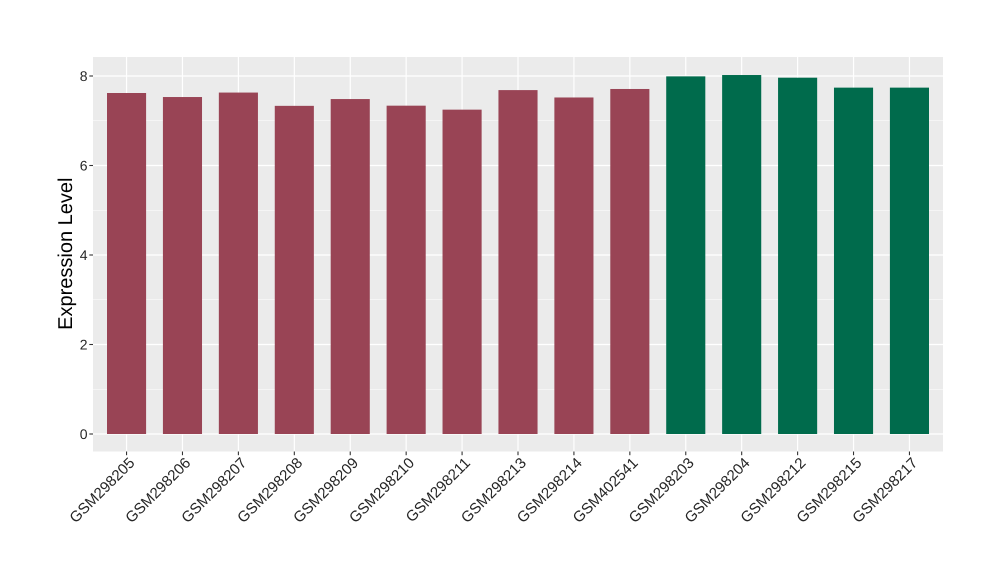 The width and height of the screenshot is (1000, 580). Describe the element at coordinates (66, 254) in the screenshot. I see `svg-text: Expression Level` at that location.